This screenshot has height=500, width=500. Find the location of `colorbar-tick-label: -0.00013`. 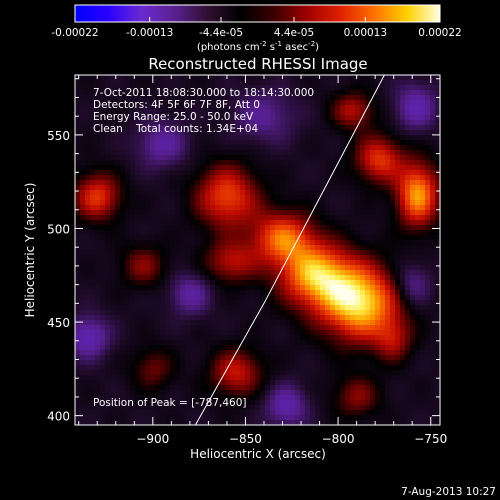

colorbar-tick-label: -0.00013 is located at coordinates (149, 33).